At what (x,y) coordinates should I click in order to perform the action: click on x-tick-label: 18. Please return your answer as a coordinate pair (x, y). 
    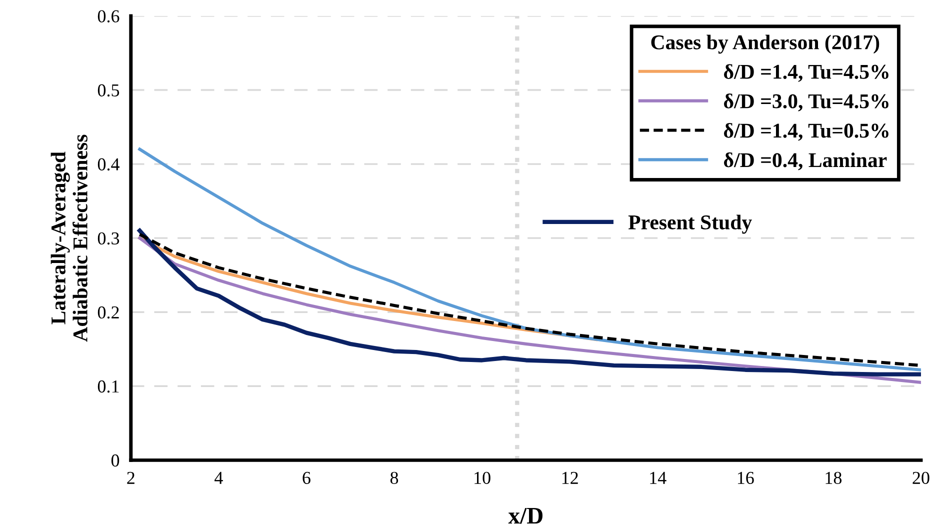
    Looking at the image, I should click on (834, 478).